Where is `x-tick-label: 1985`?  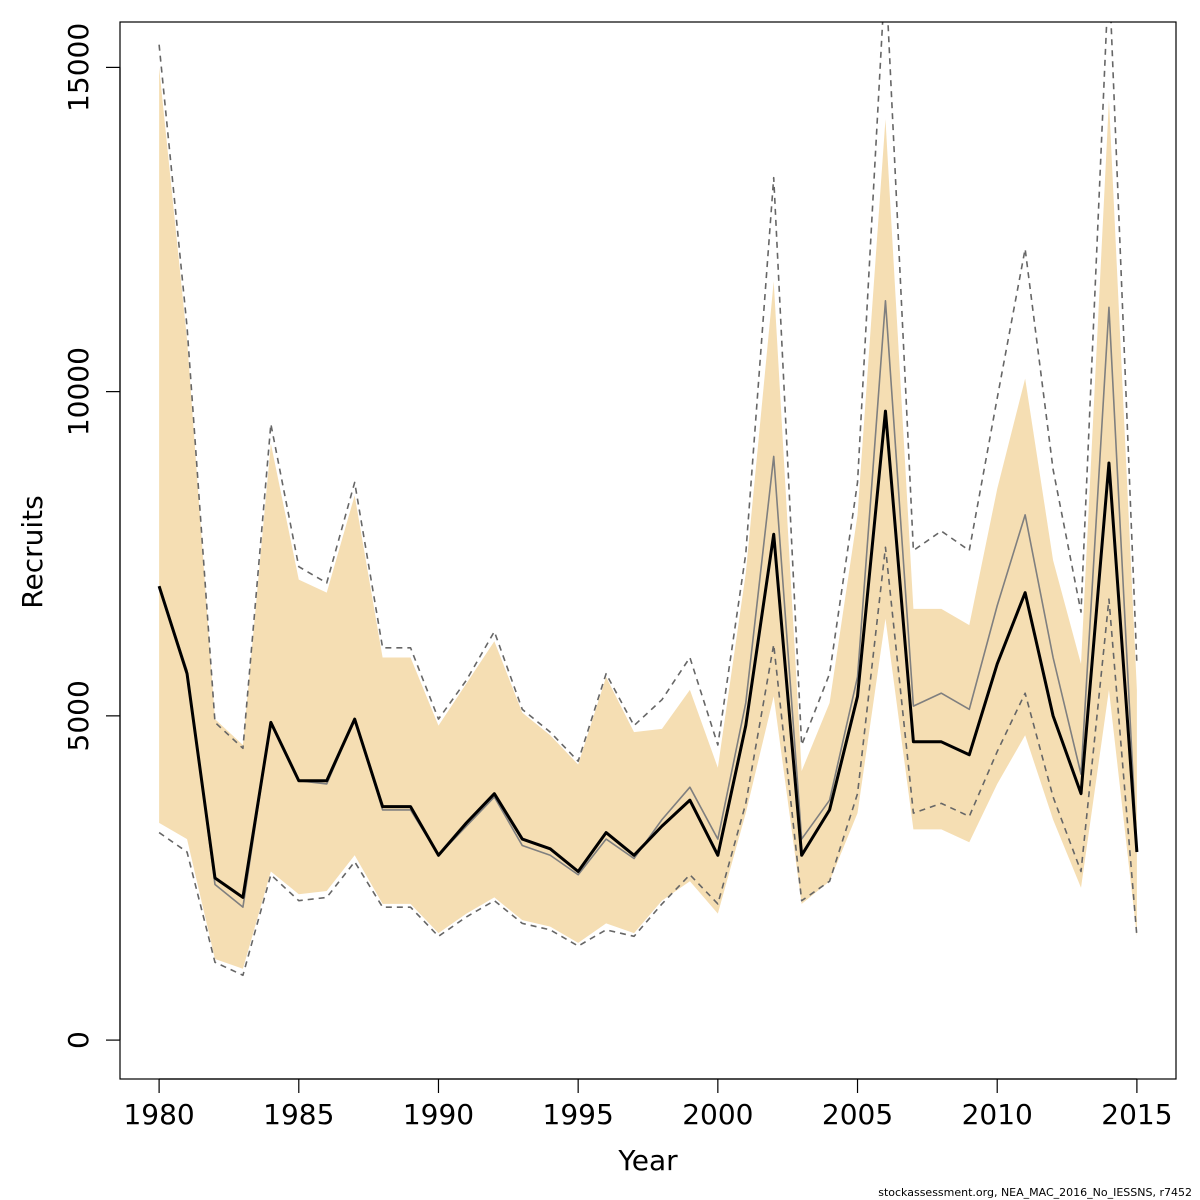
x-tick-label: 1985 is located at coordinates (298, 1114).